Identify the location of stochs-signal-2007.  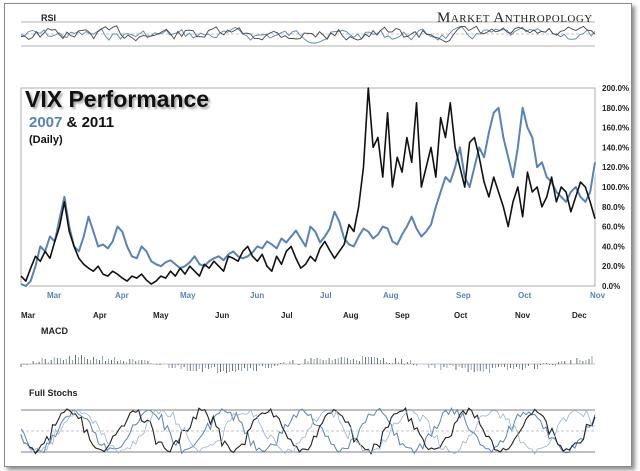
(308, 431).